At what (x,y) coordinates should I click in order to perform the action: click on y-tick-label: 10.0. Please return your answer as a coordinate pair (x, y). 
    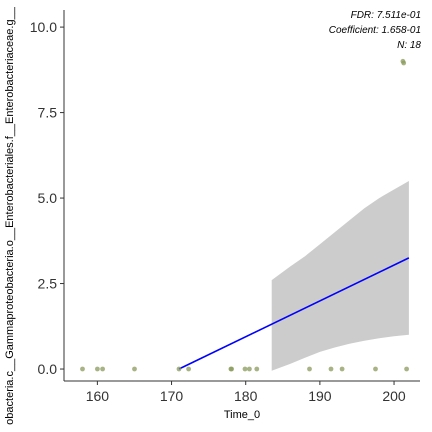
    Looking at the image, I should click on (43, 27).